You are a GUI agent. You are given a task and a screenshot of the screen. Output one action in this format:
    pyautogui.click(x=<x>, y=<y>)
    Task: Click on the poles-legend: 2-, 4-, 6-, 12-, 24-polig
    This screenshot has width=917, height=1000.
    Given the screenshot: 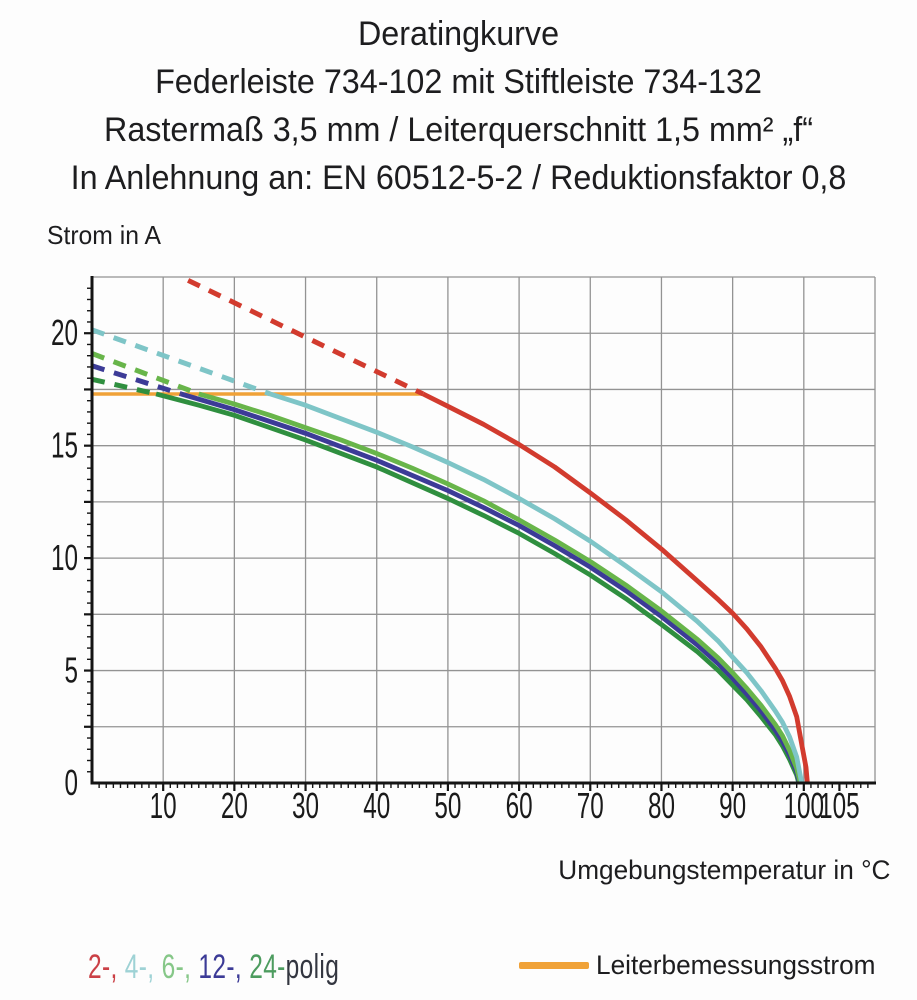 What is the action you would take?
    pyautogui.click(x=213, y=967)
    